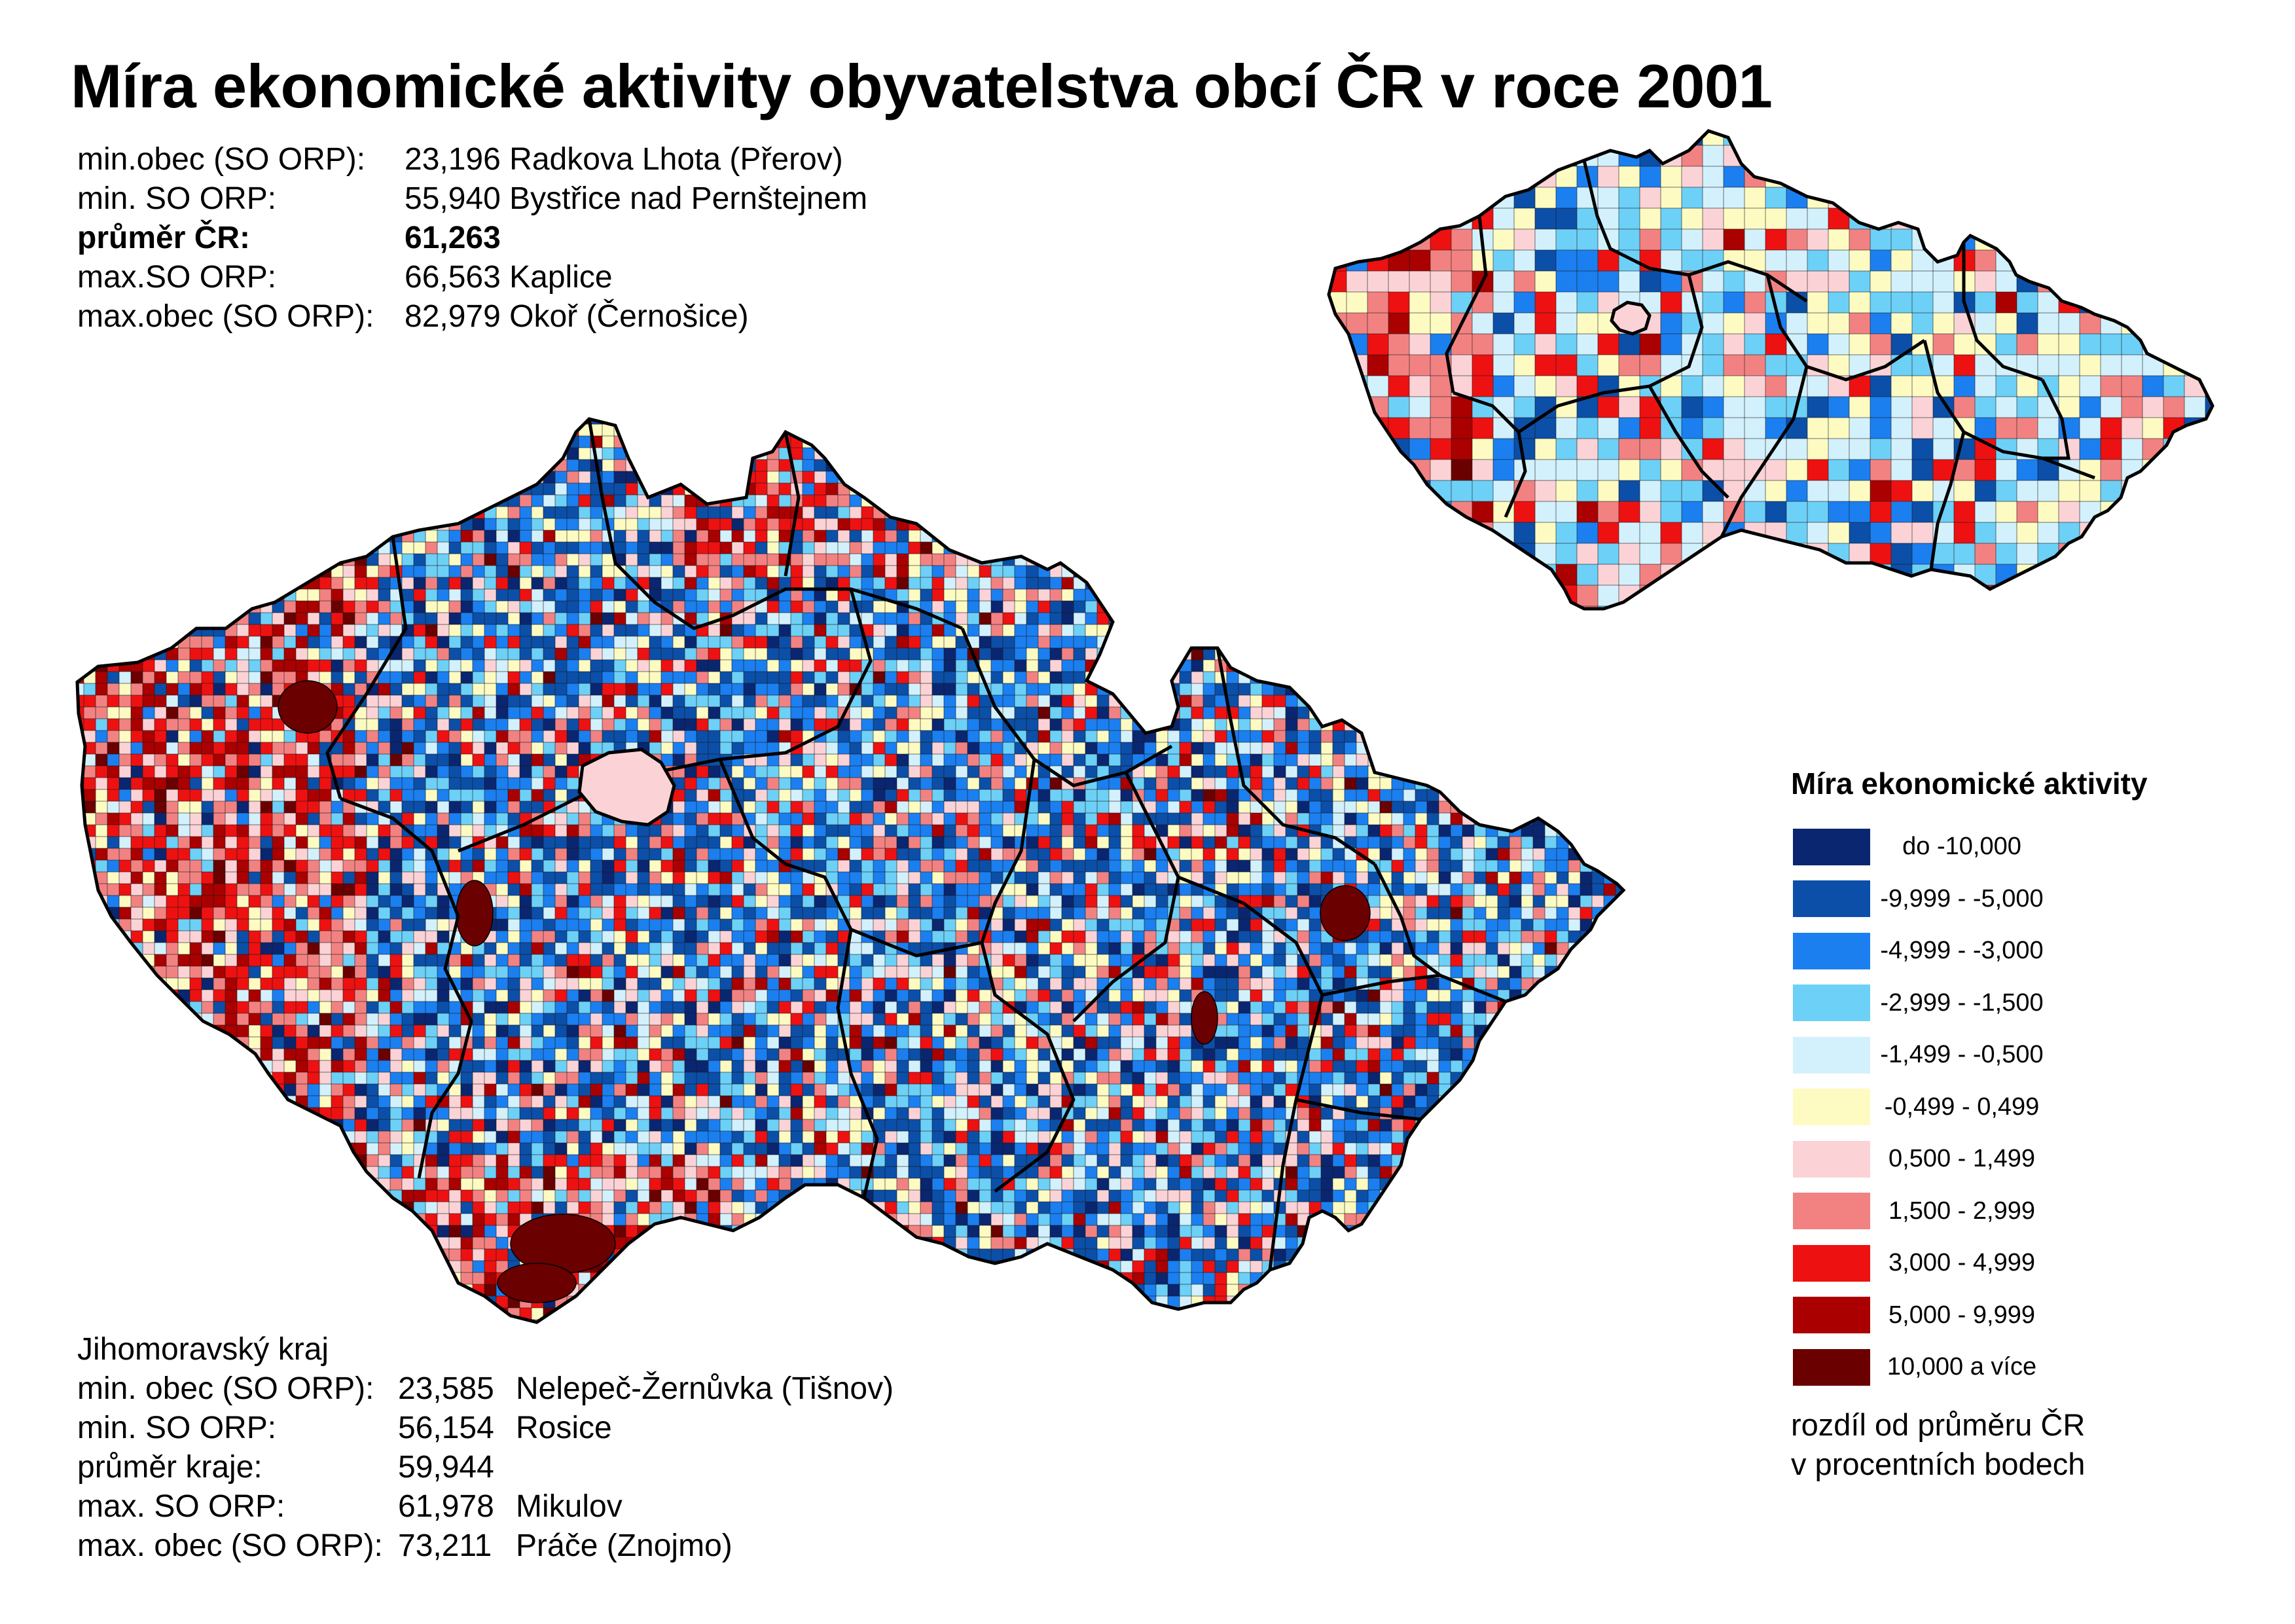  I want to click on stats-row: max.SO ORP: 66,563 Kaplice, so click(472, 277).